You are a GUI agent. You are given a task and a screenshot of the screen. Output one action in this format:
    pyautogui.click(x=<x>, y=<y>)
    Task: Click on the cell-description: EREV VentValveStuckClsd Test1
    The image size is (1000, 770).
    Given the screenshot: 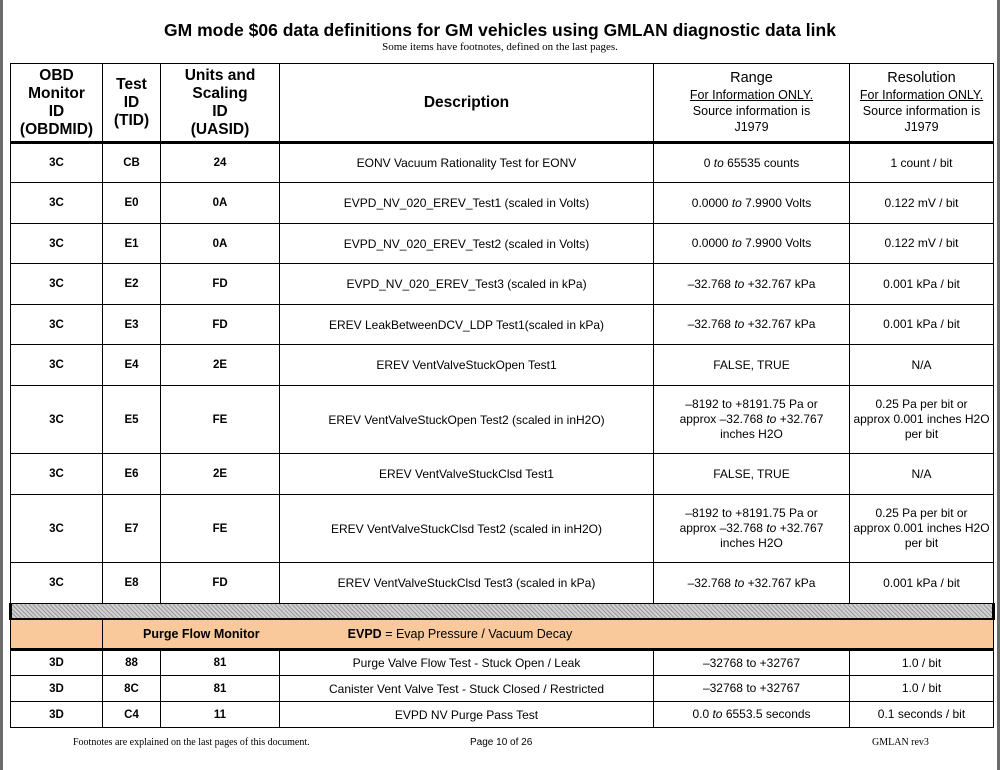 What is the action you would take?
    pyautogui.click(x=466, y=474)
    